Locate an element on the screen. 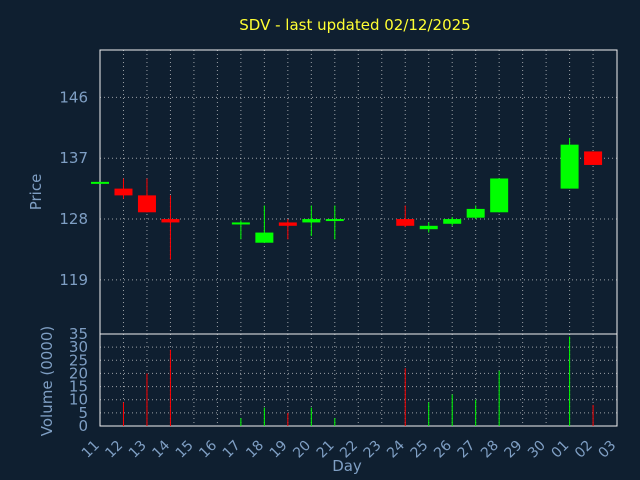 The image size is (640, 480). x-axis-label: Day is located at coordinates (347, 466).